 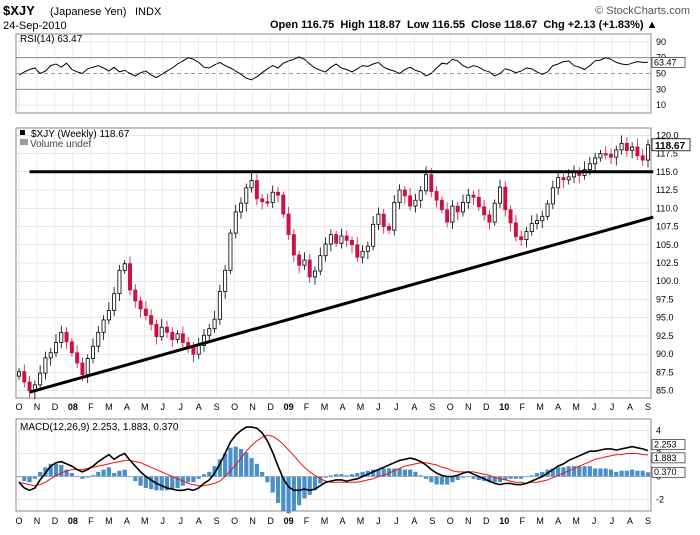 I want to click on price-tick-label: 85.0, so click(x=665, y=391).